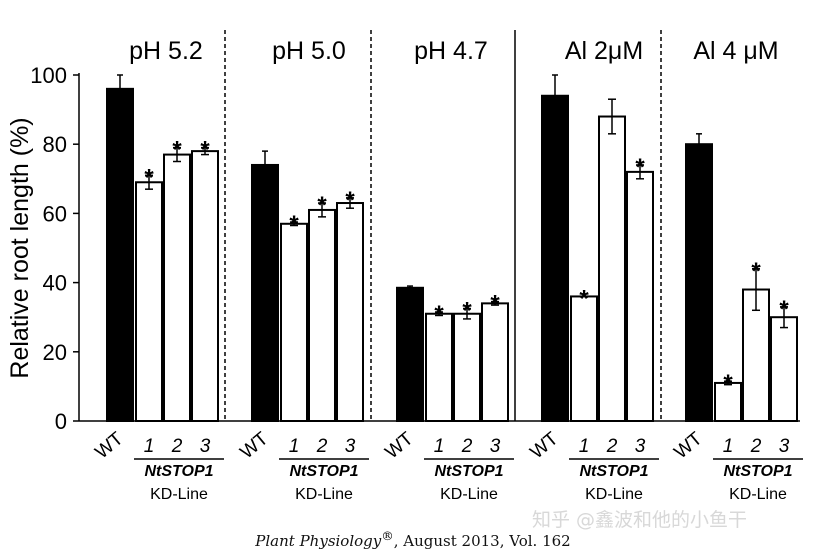  Describe the element at coordinates (604, 51) in the screenshot. I see `panel-title: Al 2μM` at that location.